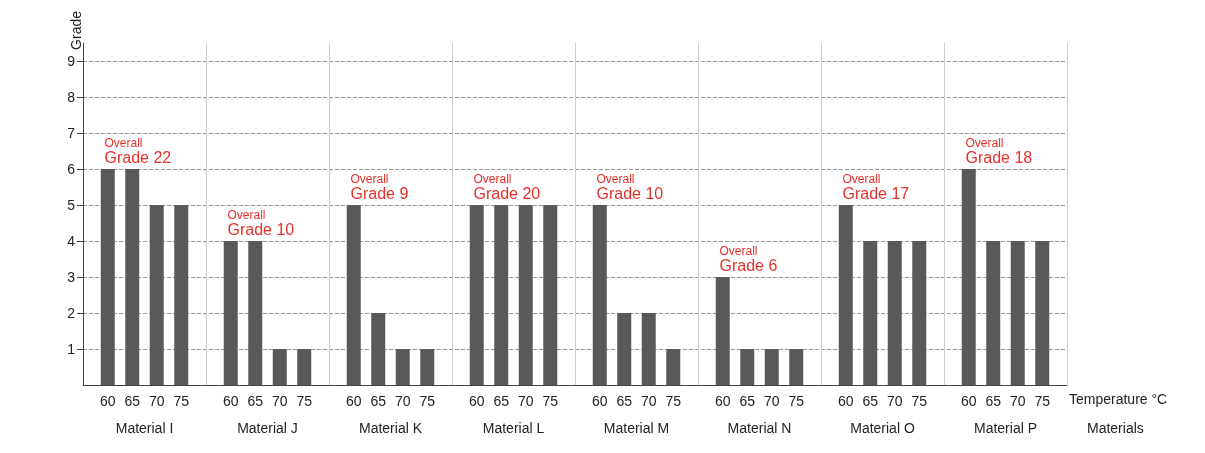 The height and width of the screenshot is (453, 1205). What do you see at coordinates (876, 187) in the screenshot?
I see `annotation: Overall Grade 17` at bounding box center [876, 187].